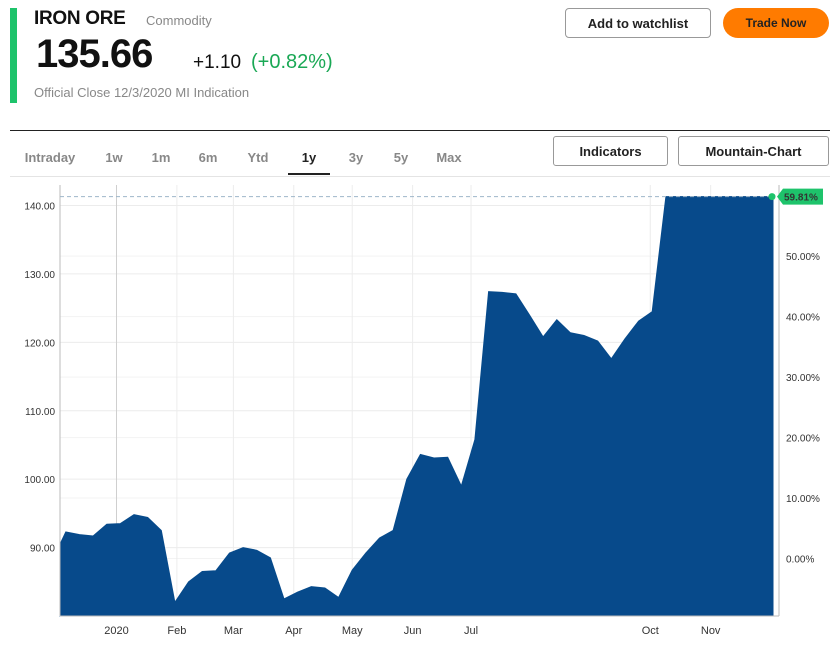 This screenshot has height=659, width=832. What do you see at coordinates (401, 157) in the screenshot?
I see `tab-5y: 5y` at bounding box center [401, 157].